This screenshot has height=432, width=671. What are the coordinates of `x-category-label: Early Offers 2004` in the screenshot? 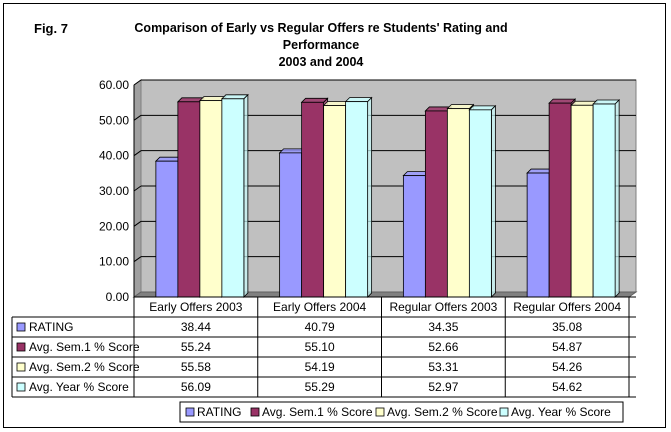 It's located at (319, 307).